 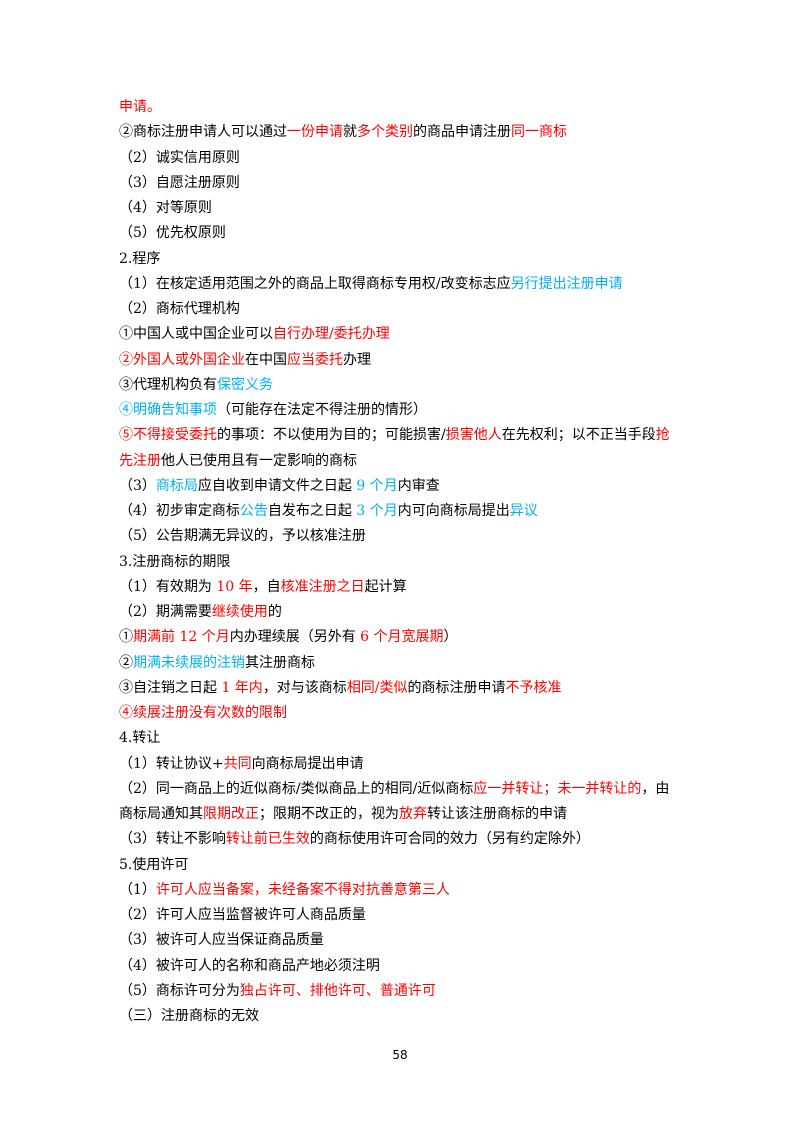 I want to click on text-line: （4）被许可人的名称和商品产地必须注明, so click(x=404, y=966).